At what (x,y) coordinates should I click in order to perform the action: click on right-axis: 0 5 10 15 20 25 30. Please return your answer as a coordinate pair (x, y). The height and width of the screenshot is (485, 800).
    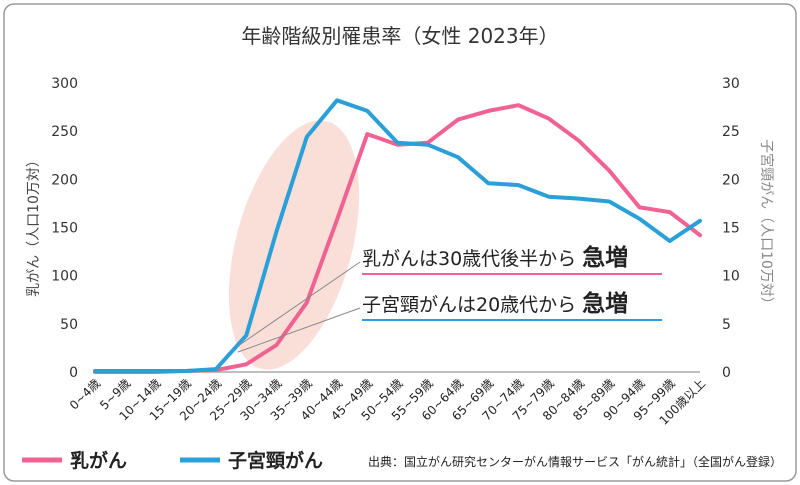
    Looking at the image, I should click on (731, 228).